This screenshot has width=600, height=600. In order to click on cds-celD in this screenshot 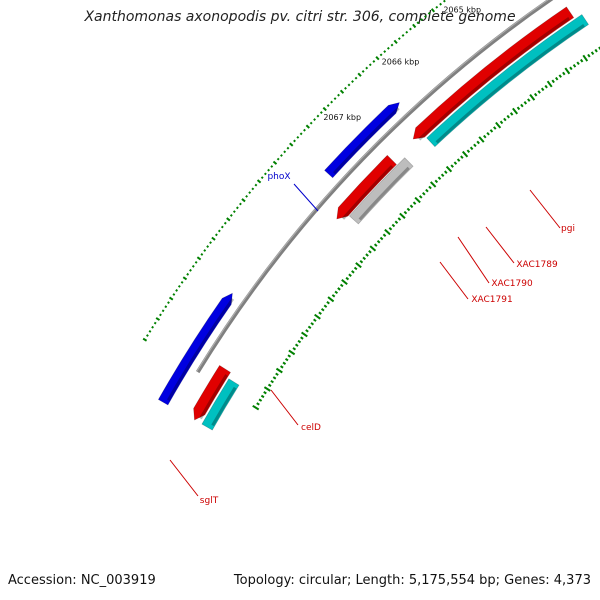, I will do `click(493, 73)`.